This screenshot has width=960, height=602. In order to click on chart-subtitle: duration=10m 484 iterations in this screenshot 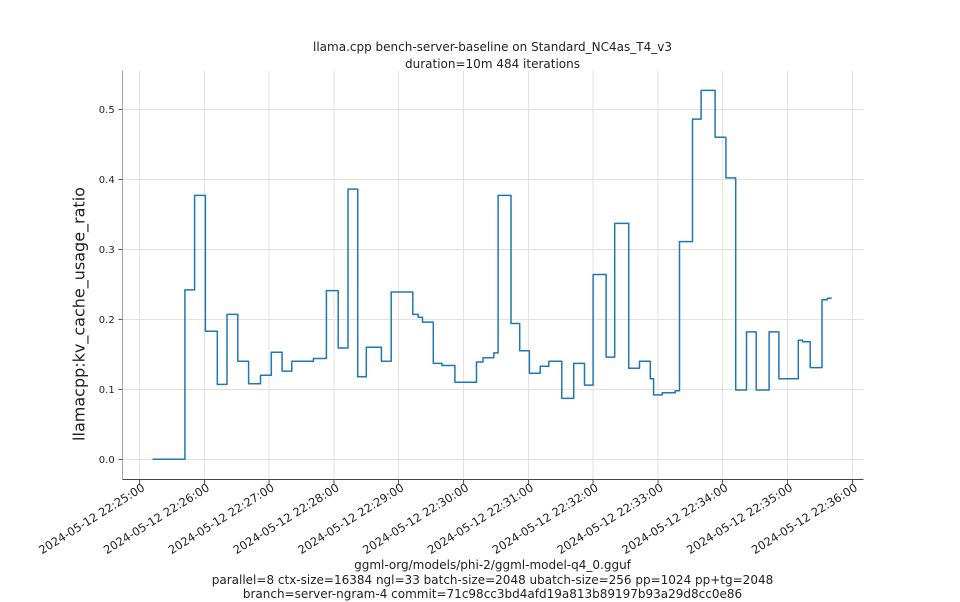, I will do `click(492, 63)`.